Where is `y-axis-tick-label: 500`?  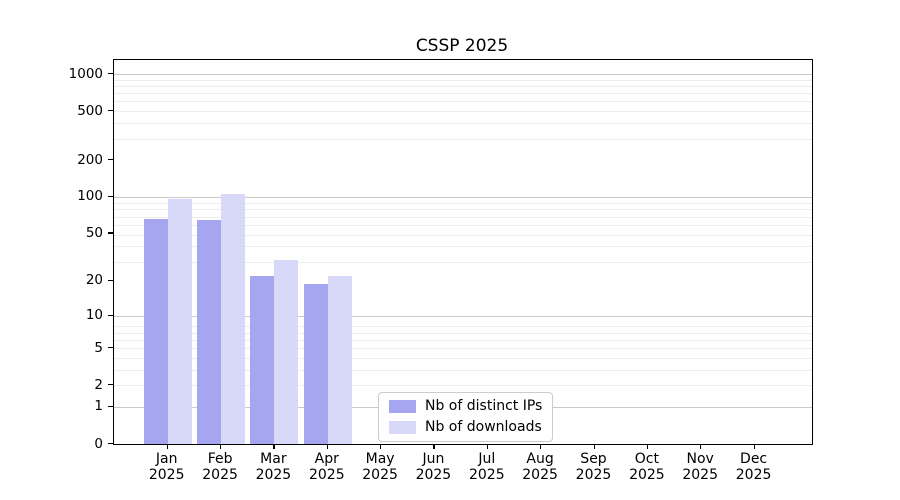
y-axis-tick-label: 500 is located at coordinates (90, 110).